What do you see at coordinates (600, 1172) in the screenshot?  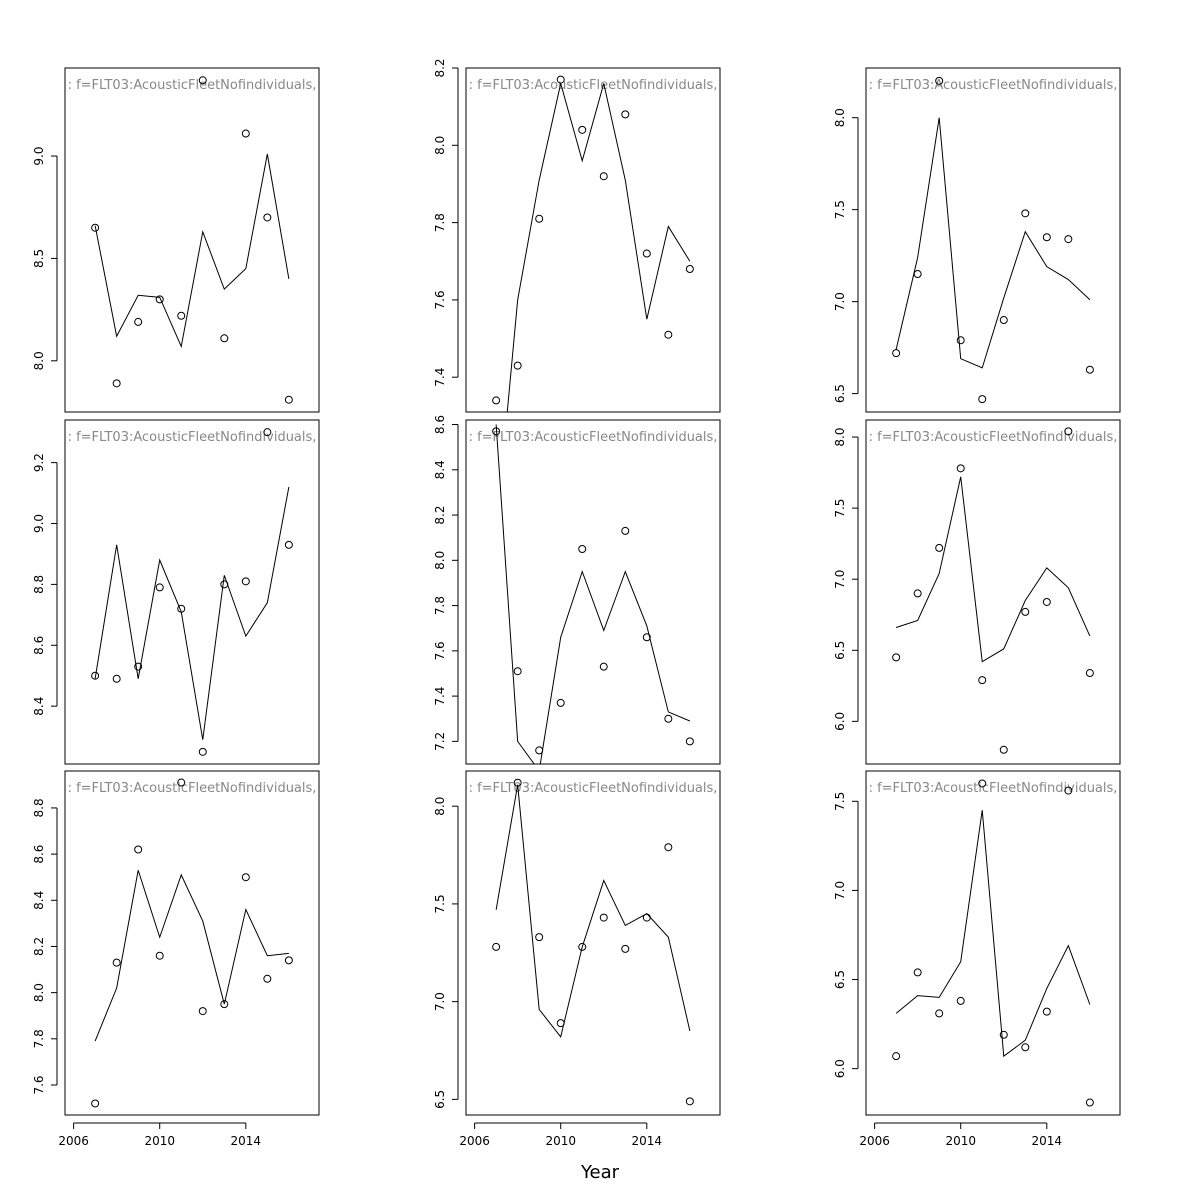 I see `x-axis-label: Year` at bounding box center [600, 1172].